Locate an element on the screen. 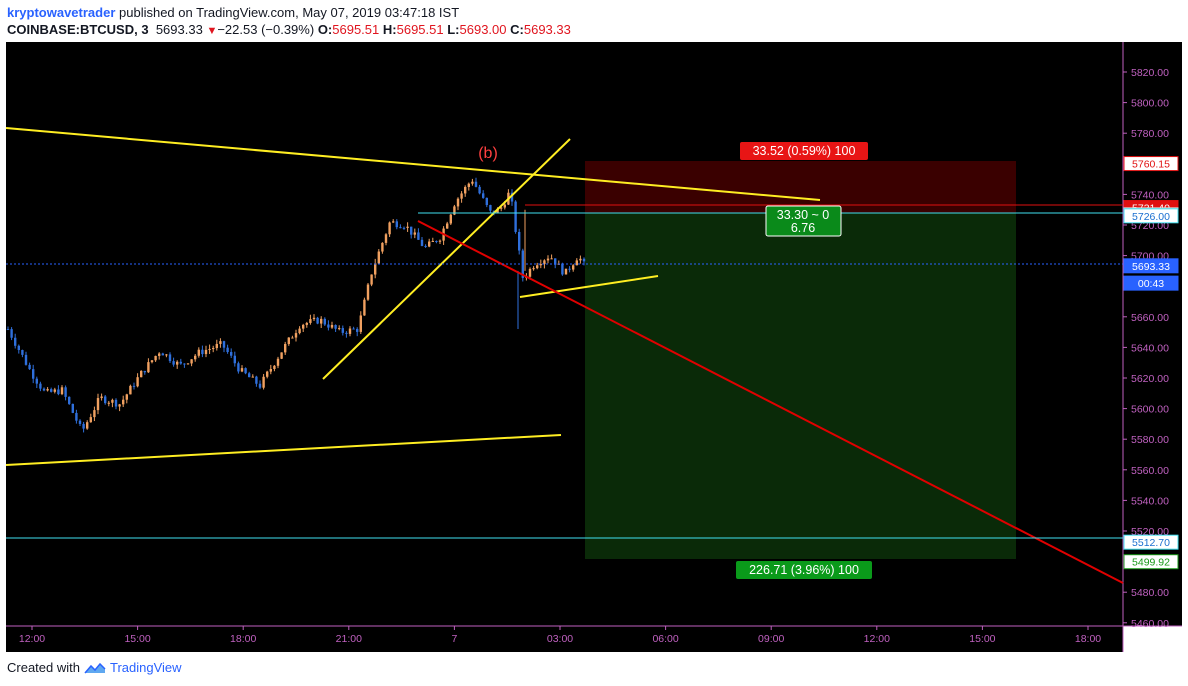  target-info-text: 226.71 (3.96%) 100 is located at coordinates (804, 570).